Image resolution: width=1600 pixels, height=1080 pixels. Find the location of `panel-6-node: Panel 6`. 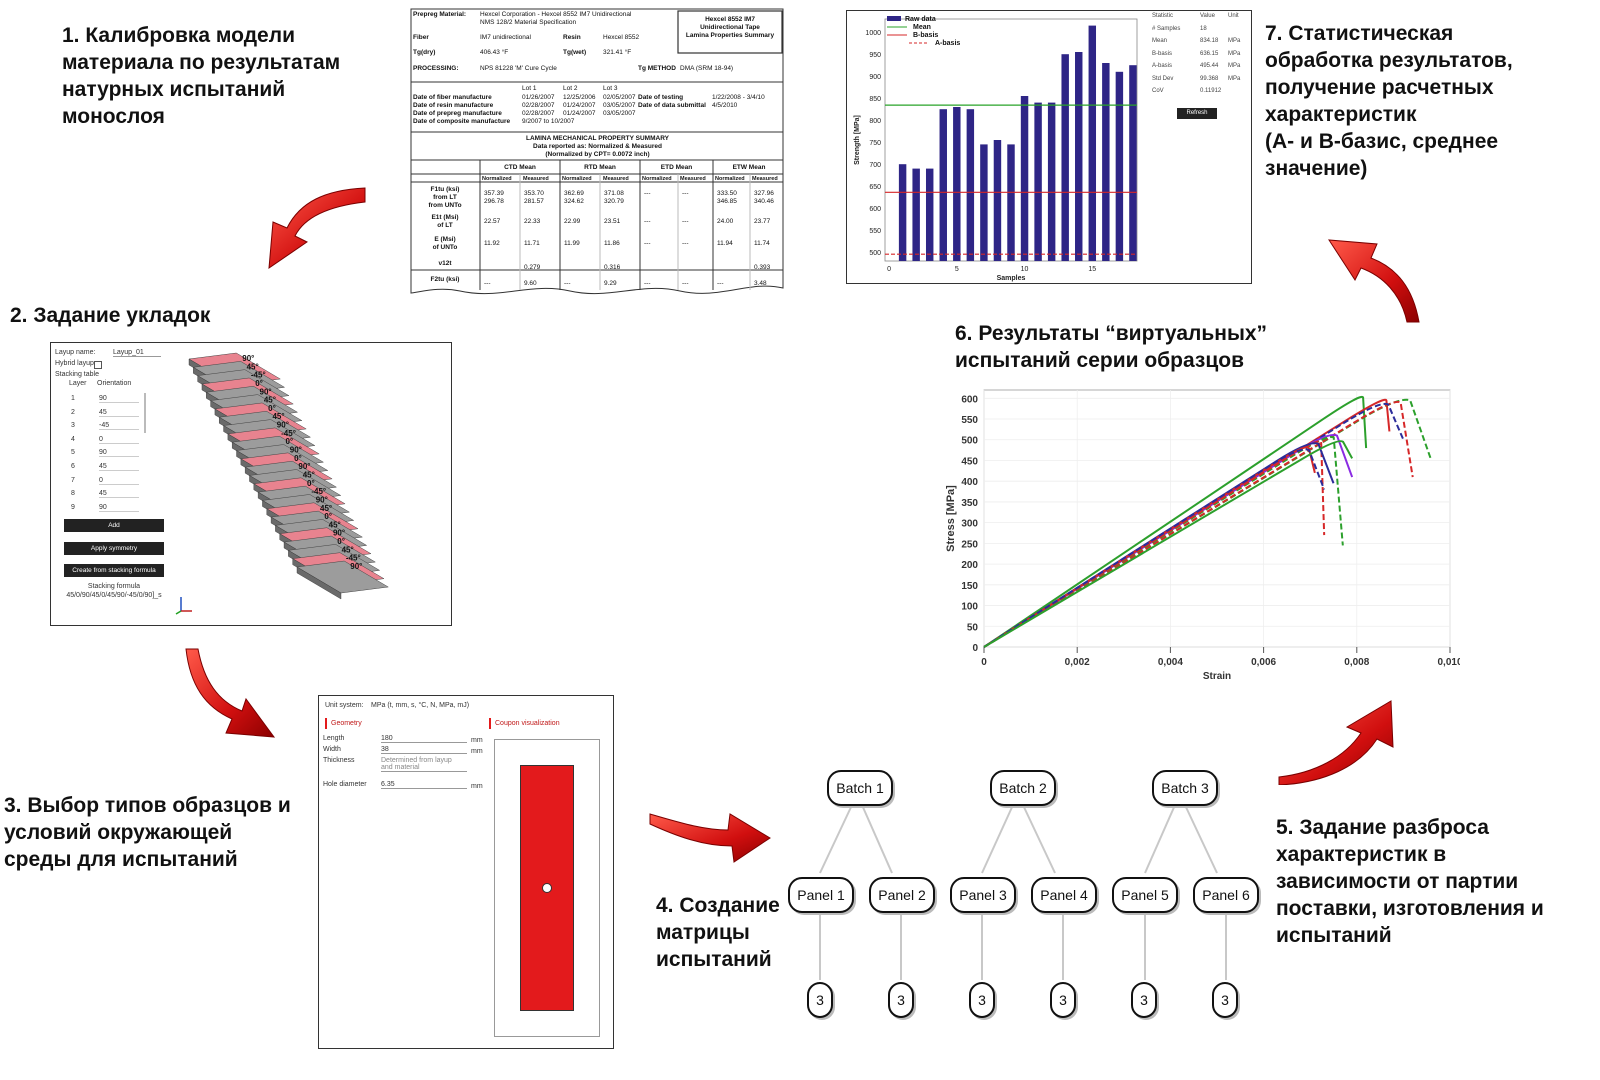

panel-6-node: Panel 6 is located at coordinates (1226, 895).